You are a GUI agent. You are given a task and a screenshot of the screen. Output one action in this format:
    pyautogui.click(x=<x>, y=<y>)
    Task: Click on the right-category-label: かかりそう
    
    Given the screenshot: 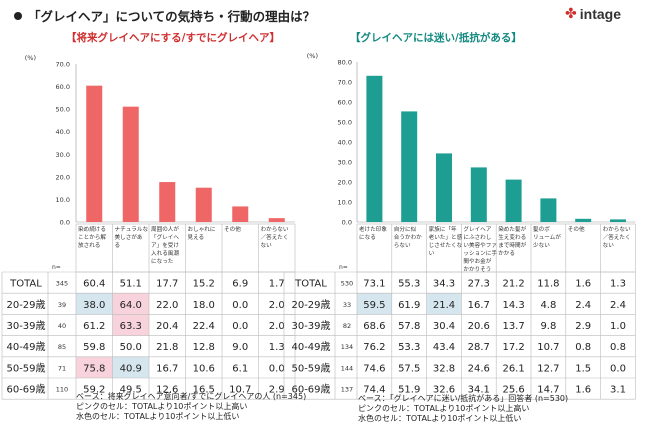 What is the action you would take?
    pyautogui.click(x=477, y=269)
    